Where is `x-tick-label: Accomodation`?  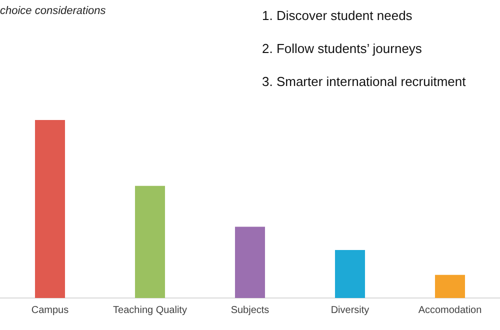
x-tick-label: Accomodation is located at coordinates (450, 310).